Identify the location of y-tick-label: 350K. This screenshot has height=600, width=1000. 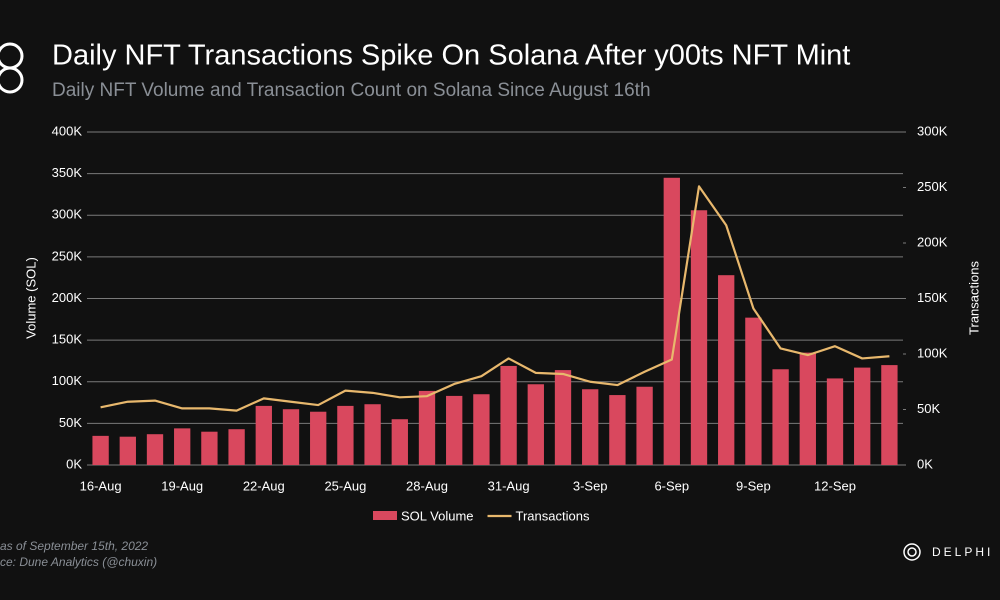
(67, 172).